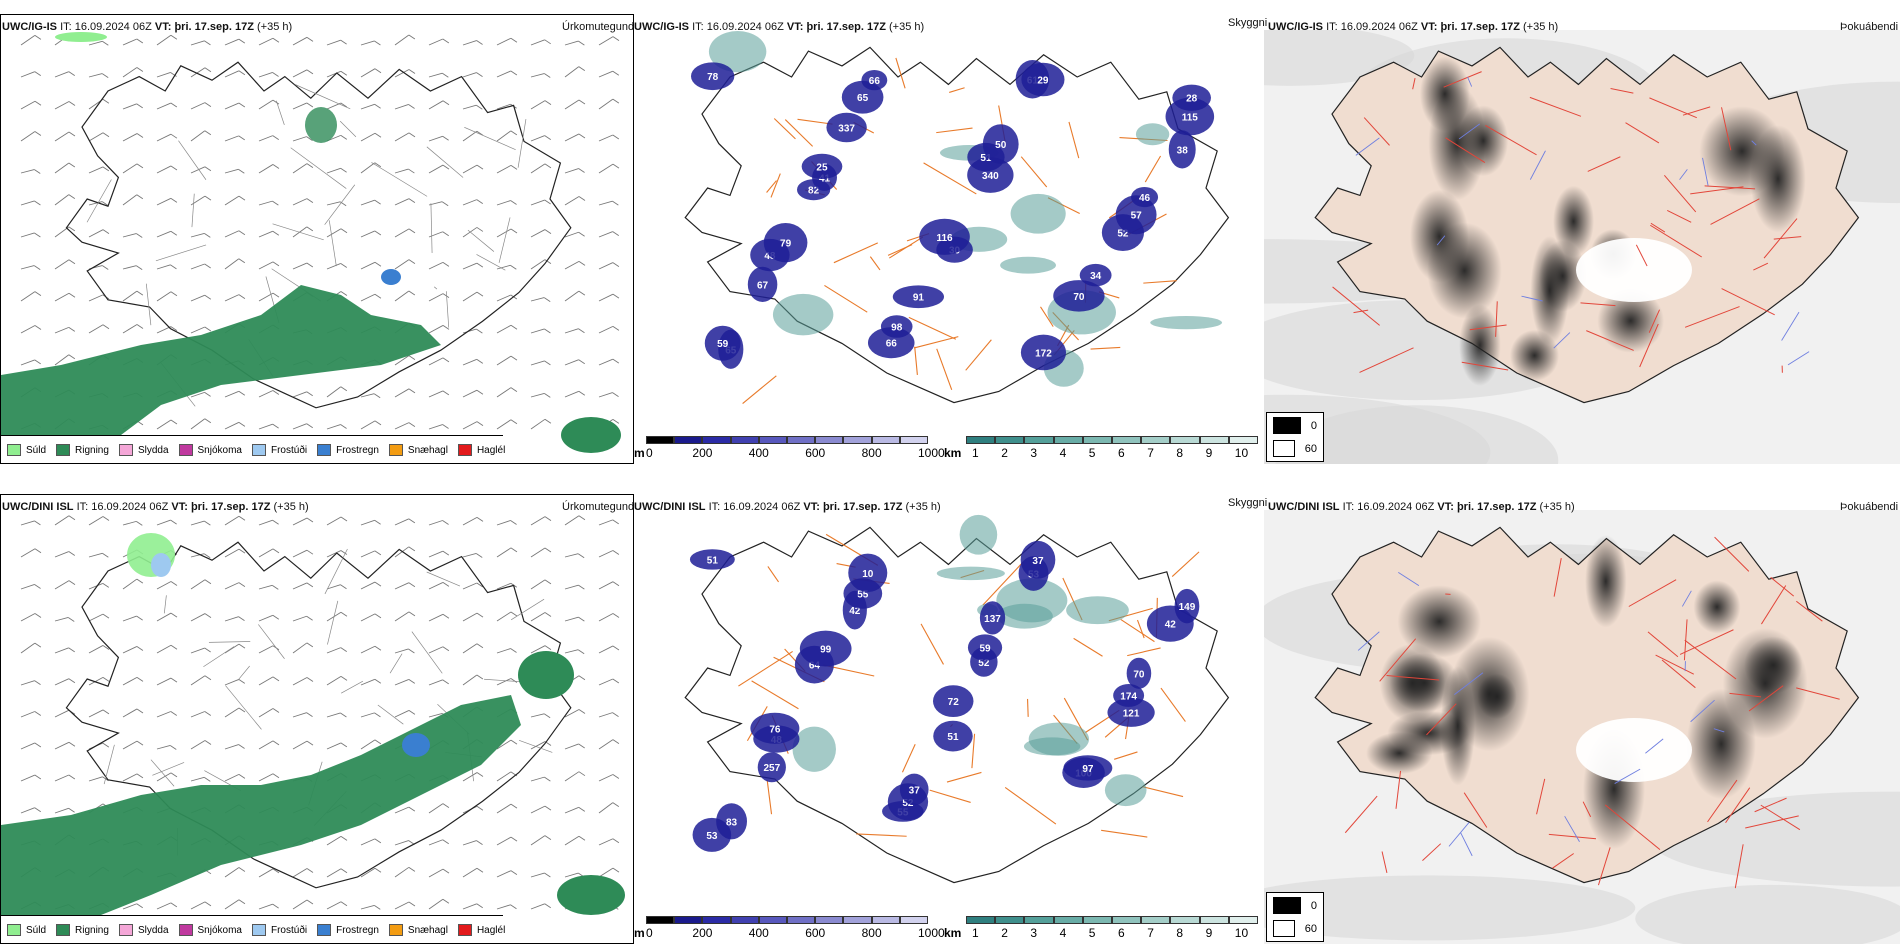 Image resolution: width=1900 pixels, height=950 pixels. Describe the element at coordinates (546, 675) in the screenshot. I see `rain-cell` at that location.